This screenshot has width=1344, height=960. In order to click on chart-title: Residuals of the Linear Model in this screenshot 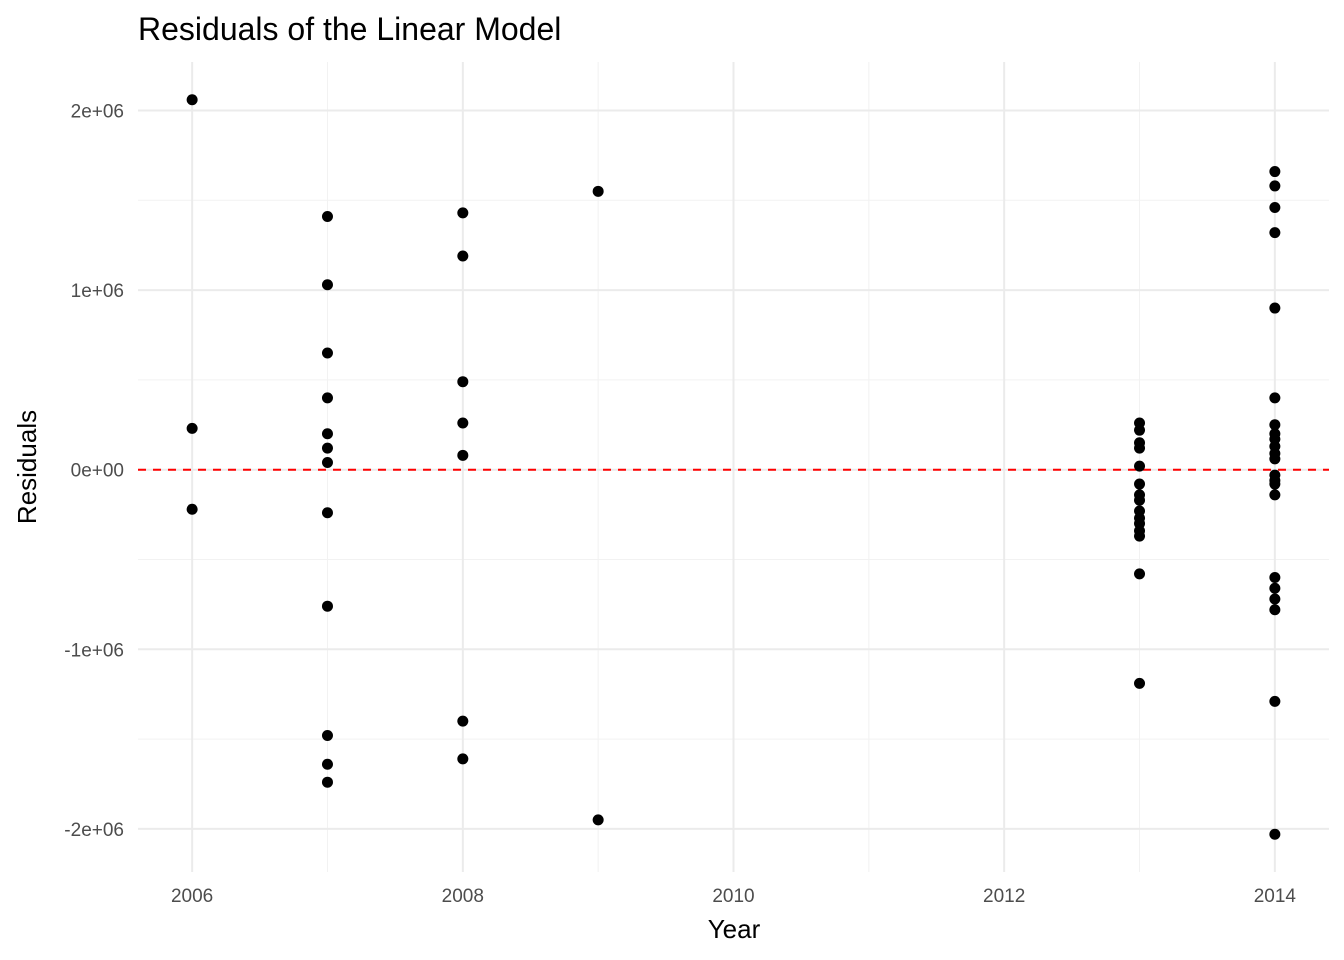, I will do `click(349, 29)`.